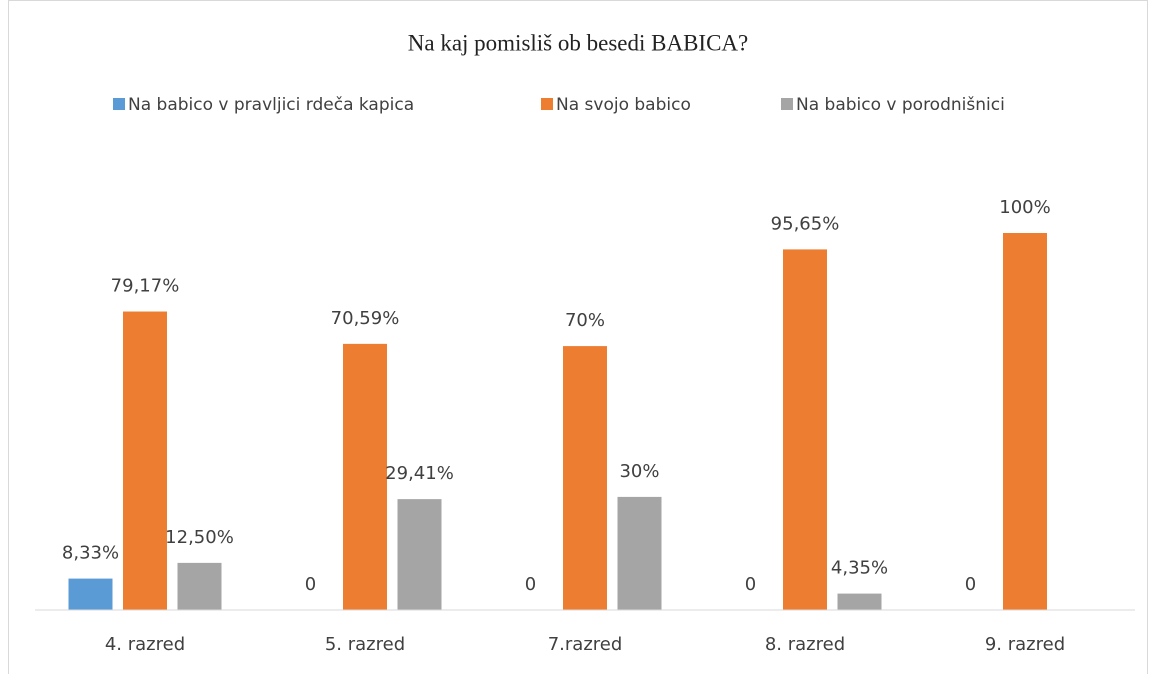 Image resolution: width=1155 pixels, height=674 pixels. I want to click on data-label: 8,33%, so click(90, 553).